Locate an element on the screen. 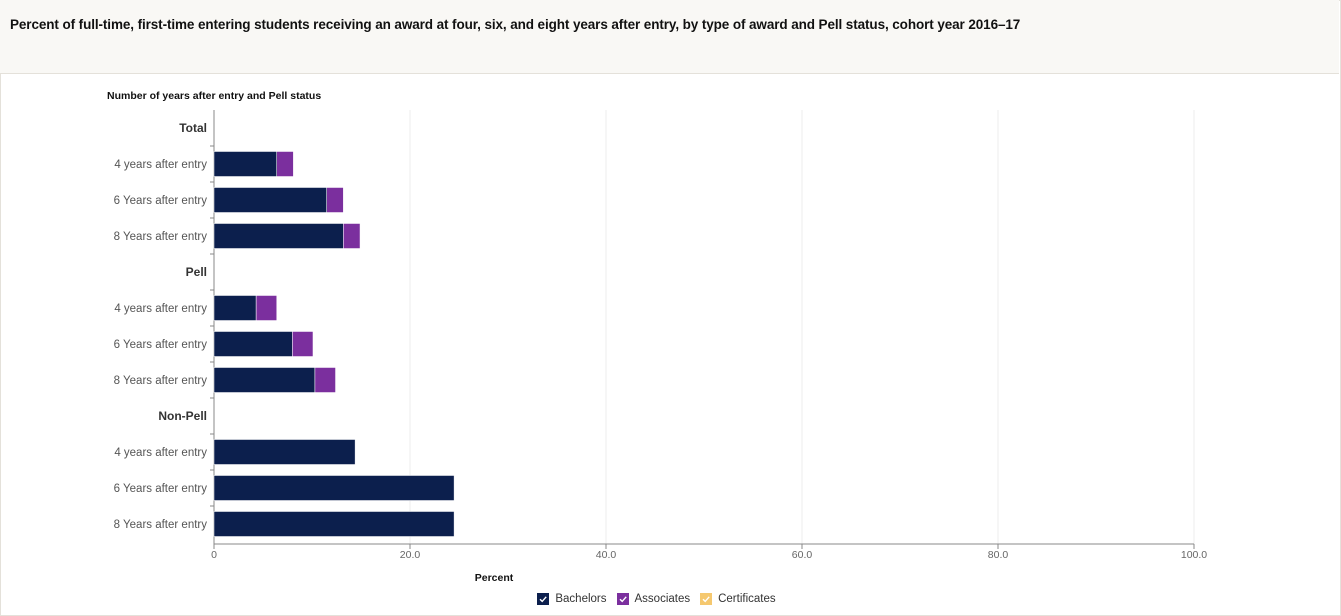 Image resolution: width=1341 pixels, height=616 pixels. group-label: Pell is located at coordinates (196, 272).